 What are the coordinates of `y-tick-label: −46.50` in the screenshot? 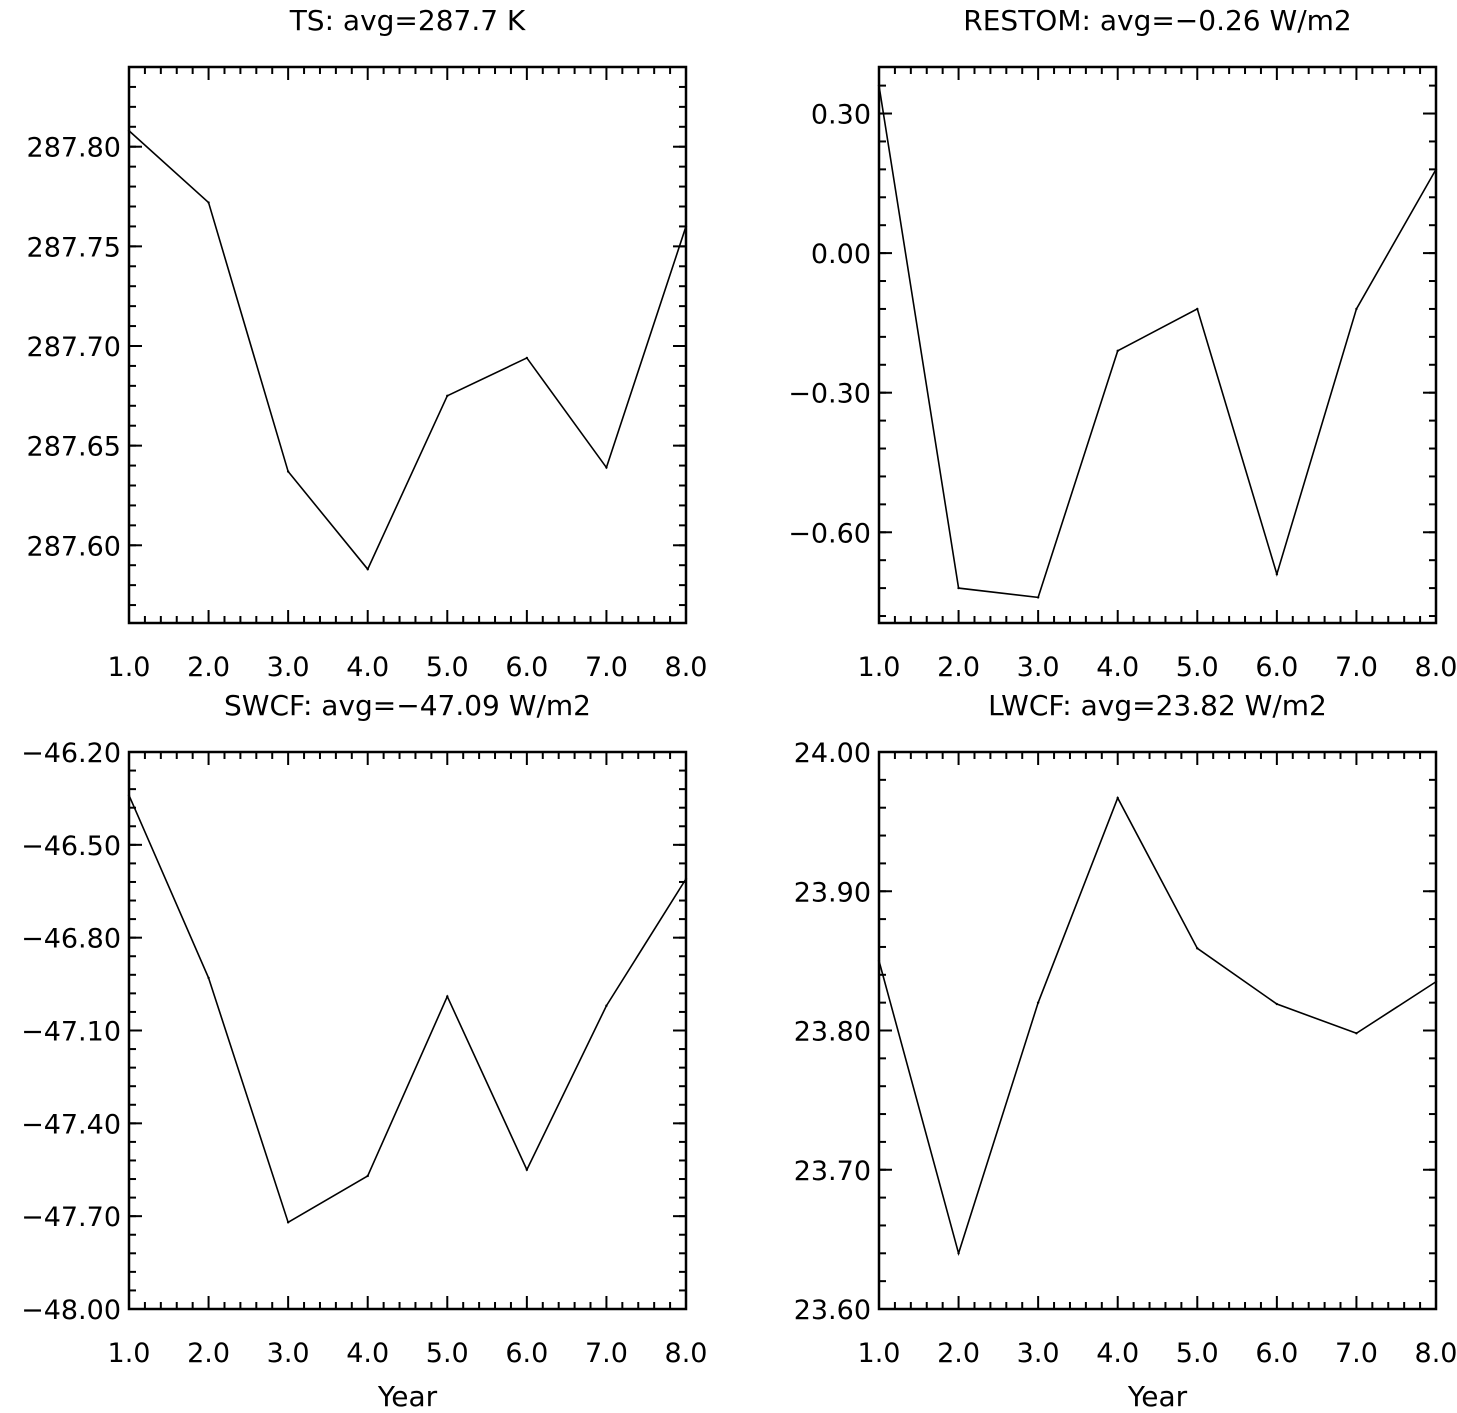 It's located at (71, 846).